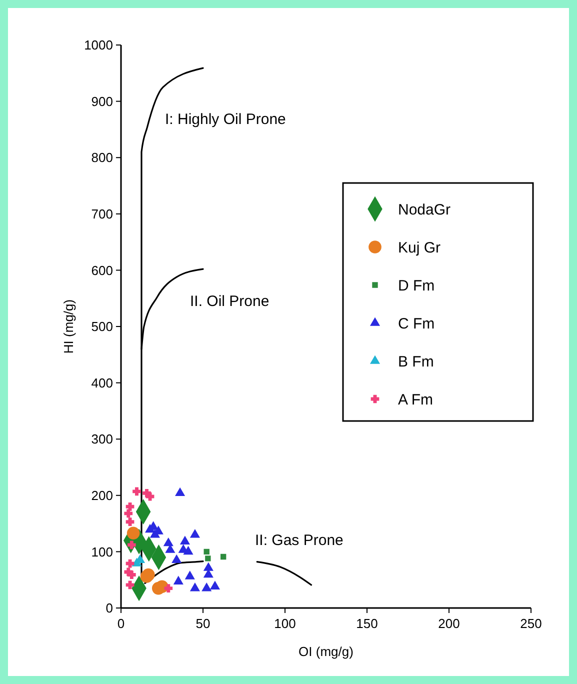 The height and width of the screenshot is (684, 577). I want to click on y-tick-label: 700, so click(102, 214).